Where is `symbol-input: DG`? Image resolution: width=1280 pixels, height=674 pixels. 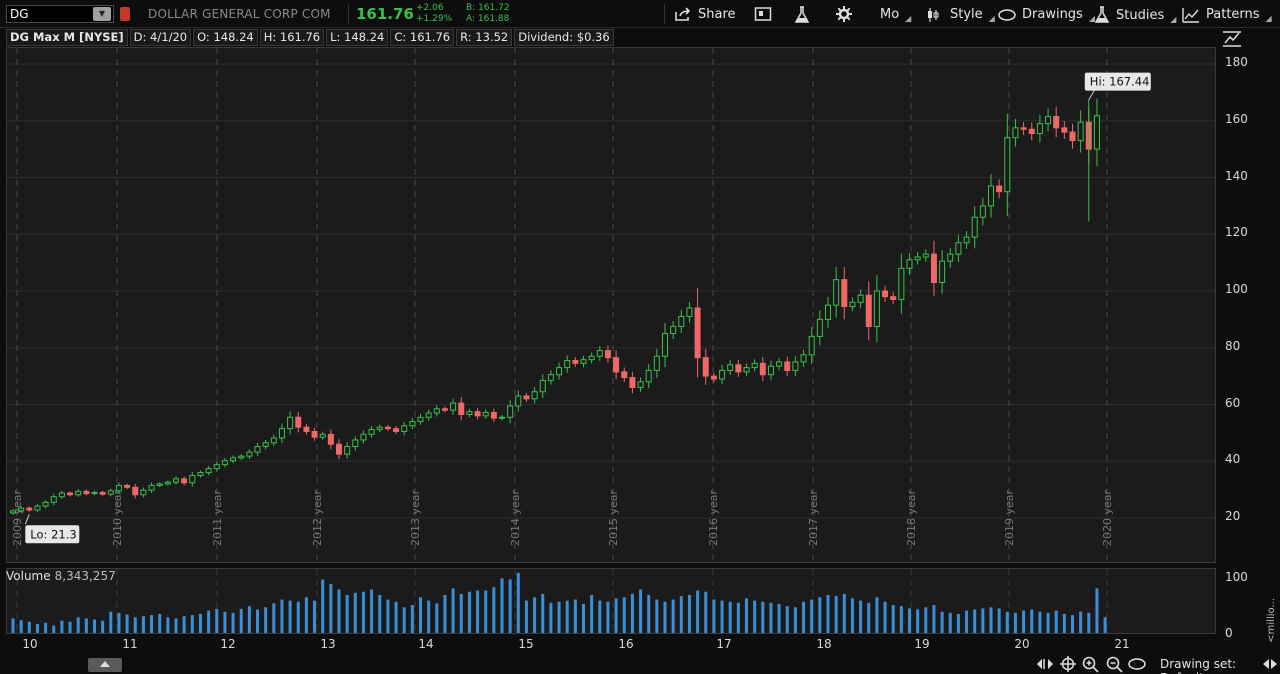 symbol-input: DG is located at coordinates (19, 14).